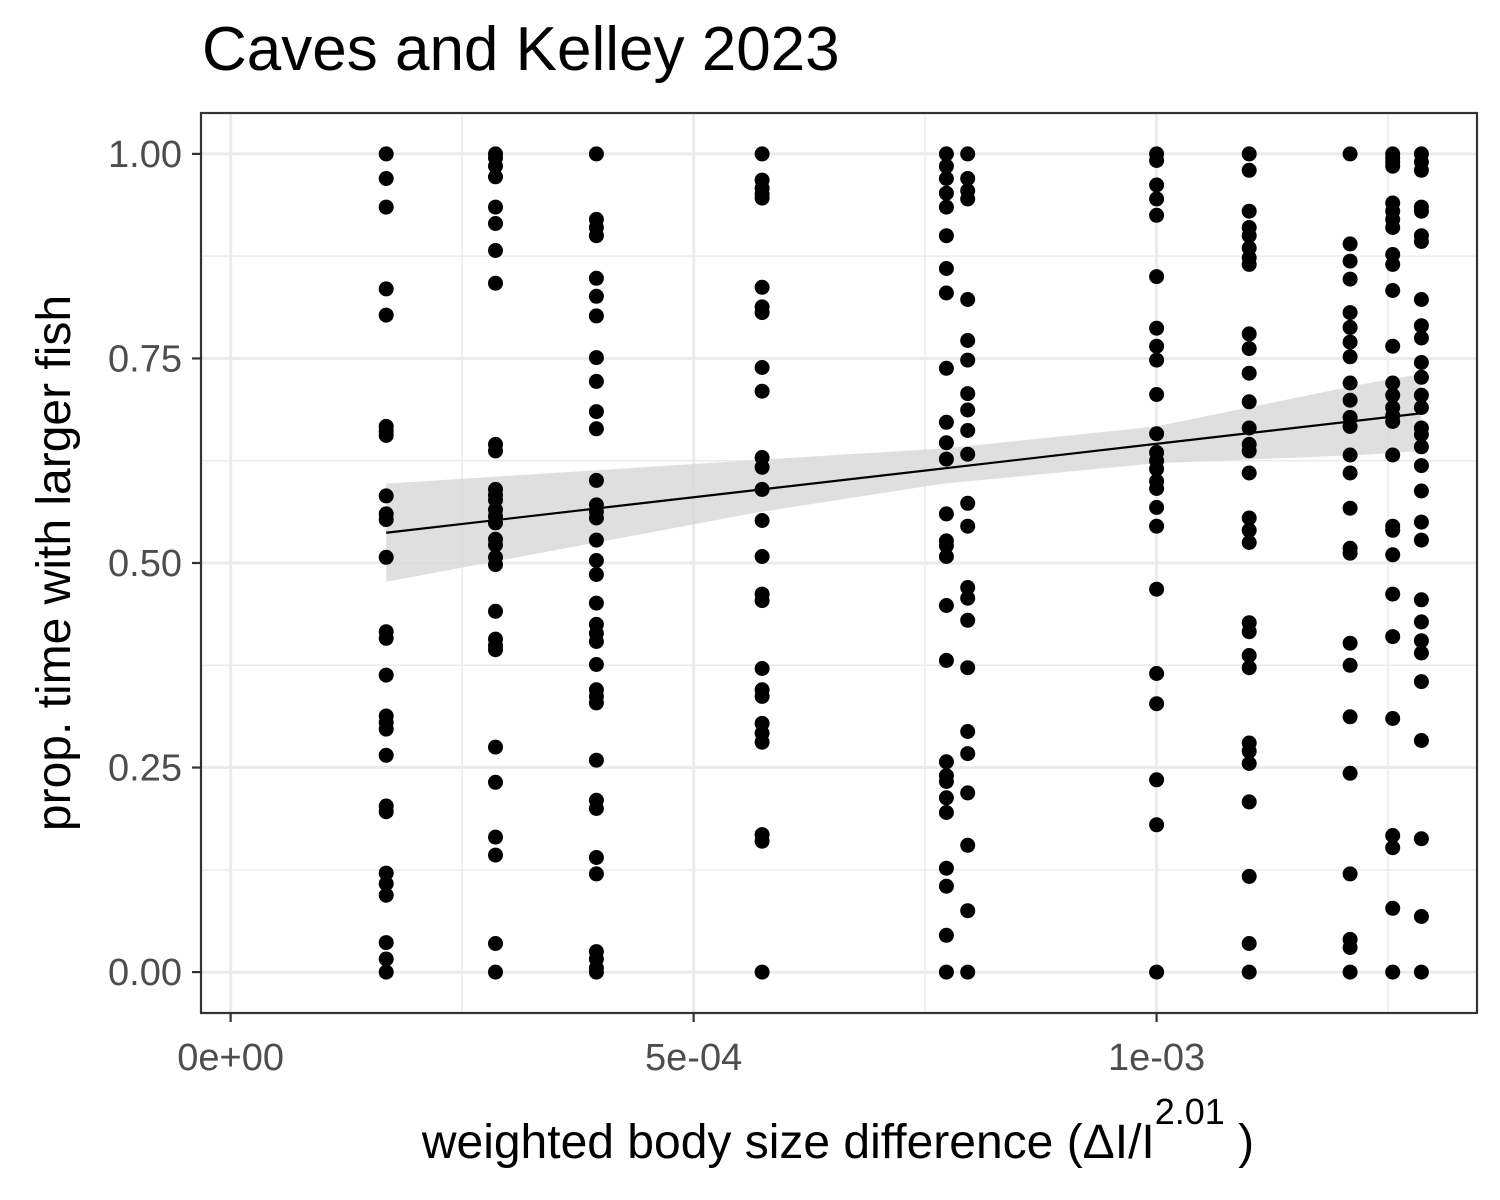 Image resolution: width=1500 pixels, height=1200 pixels. I want to click on y-tick-label: 0.25, so click(145, 769).